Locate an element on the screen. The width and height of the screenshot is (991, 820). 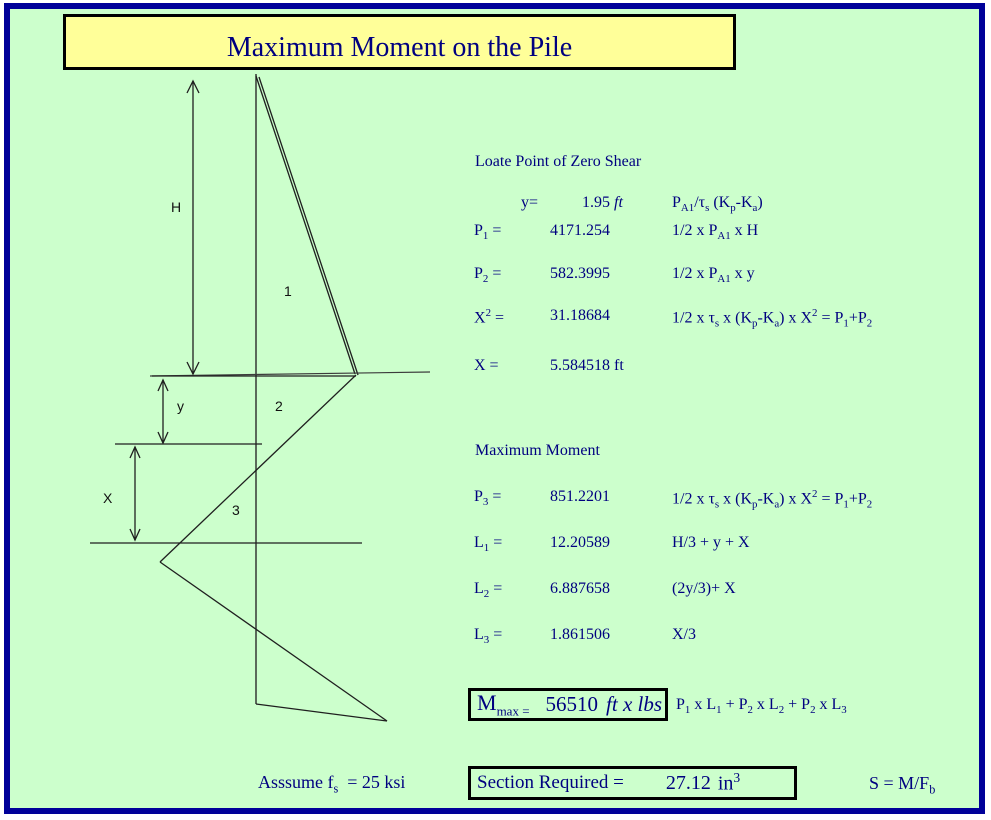
active-pressure-hypotenuse is located at coordinates (305, 225).